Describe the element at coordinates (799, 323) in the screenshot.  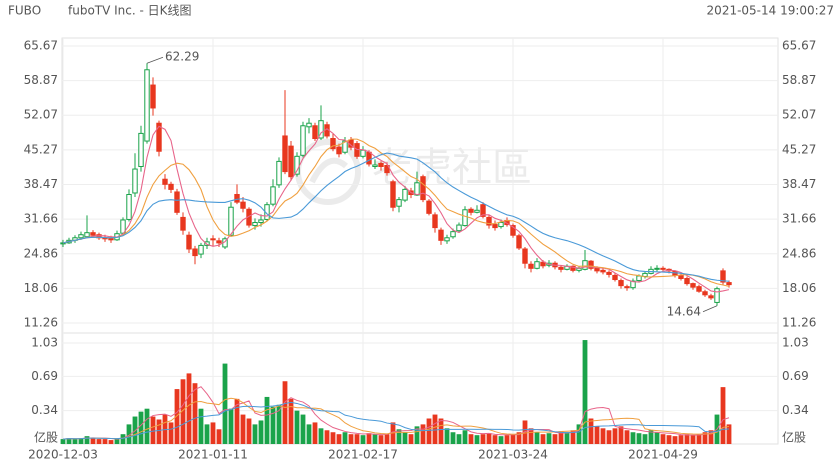
I see `y-tick-label-right: 11.26` at that location.